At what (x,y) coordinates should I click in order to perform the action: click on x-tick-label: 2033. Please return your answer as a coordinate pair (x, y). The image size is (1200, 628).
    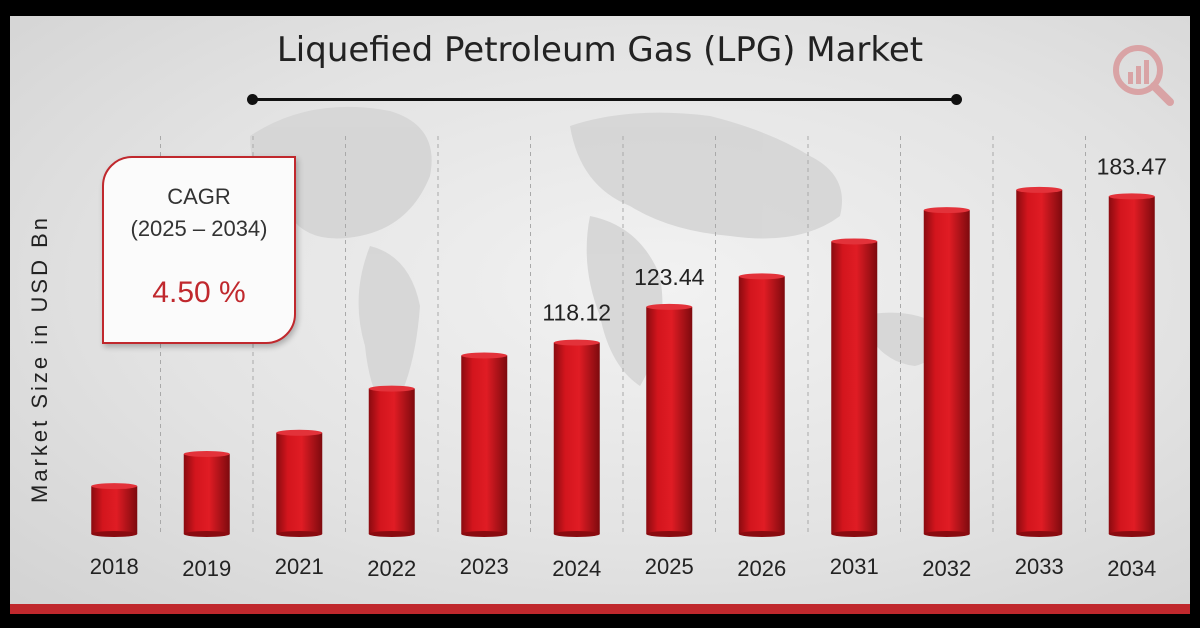
    Looking at the image, I should click on (1039, 566).